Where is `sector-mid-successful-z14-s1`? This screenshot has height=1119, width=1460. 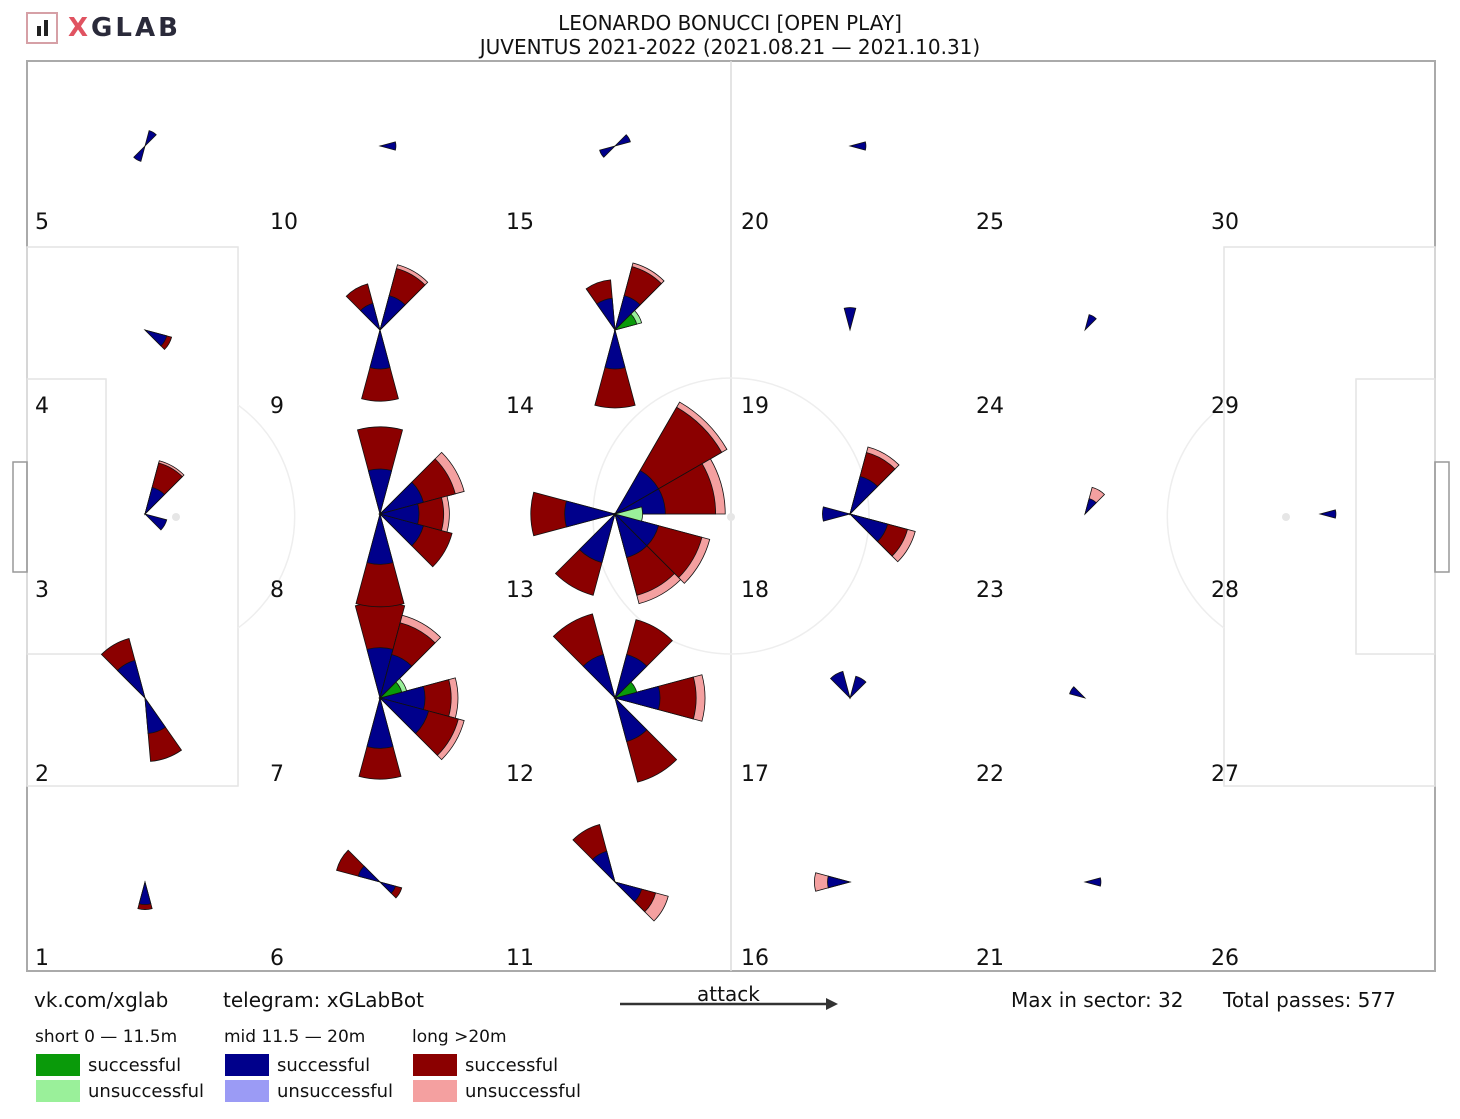 sector-mid-successful-z14-s1 is located at coordinates (615, 349).